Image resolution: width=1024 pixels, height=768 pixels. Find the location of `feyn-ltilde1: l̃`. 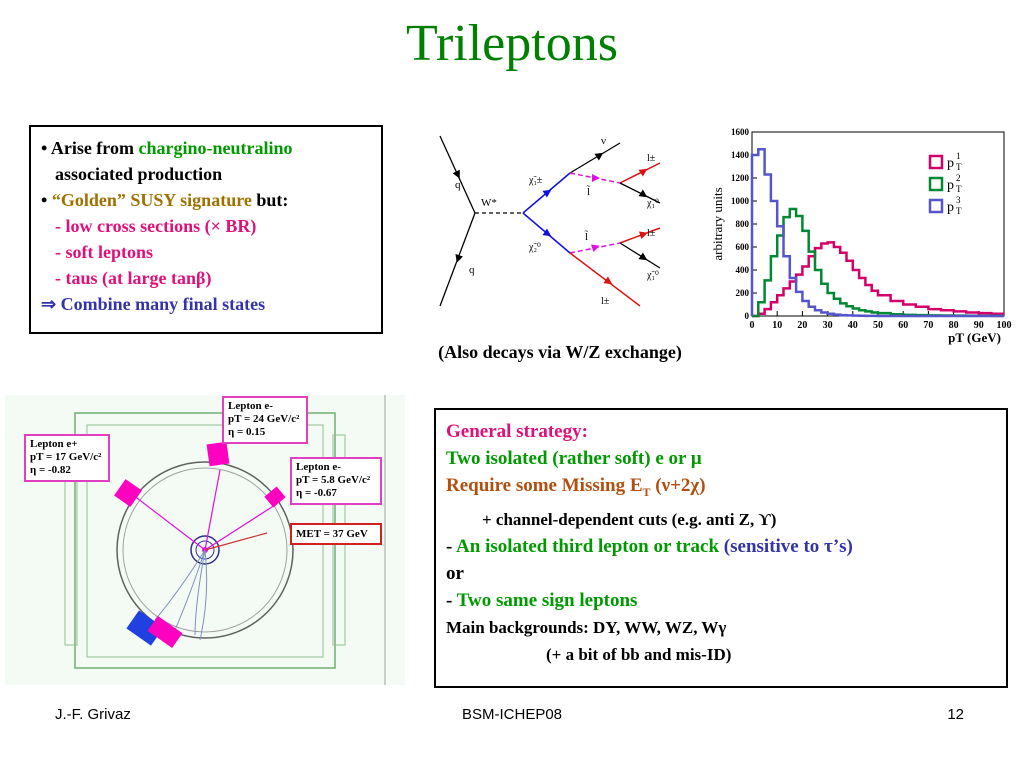

feyn-ltilde1: l̃ is located at coordinates (588, 191).